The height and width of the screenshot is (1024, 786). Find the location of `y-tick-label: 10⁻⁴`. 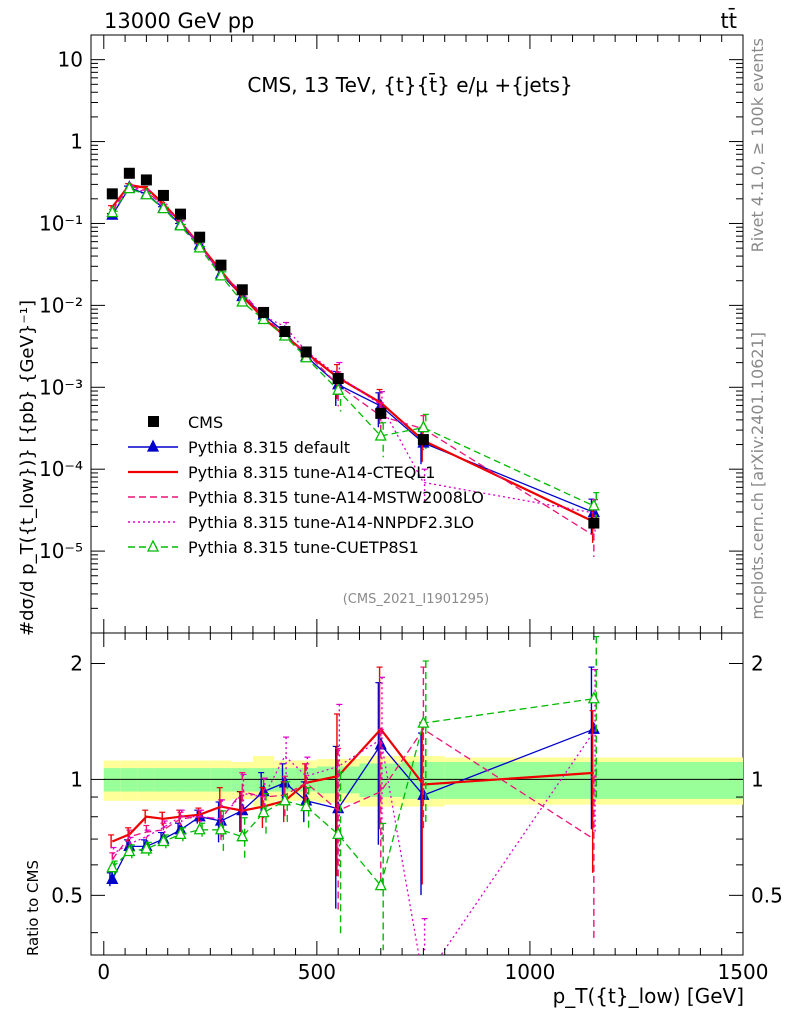

y-tick-label: 10⁻⁴ is located at coordinates (61, 469).